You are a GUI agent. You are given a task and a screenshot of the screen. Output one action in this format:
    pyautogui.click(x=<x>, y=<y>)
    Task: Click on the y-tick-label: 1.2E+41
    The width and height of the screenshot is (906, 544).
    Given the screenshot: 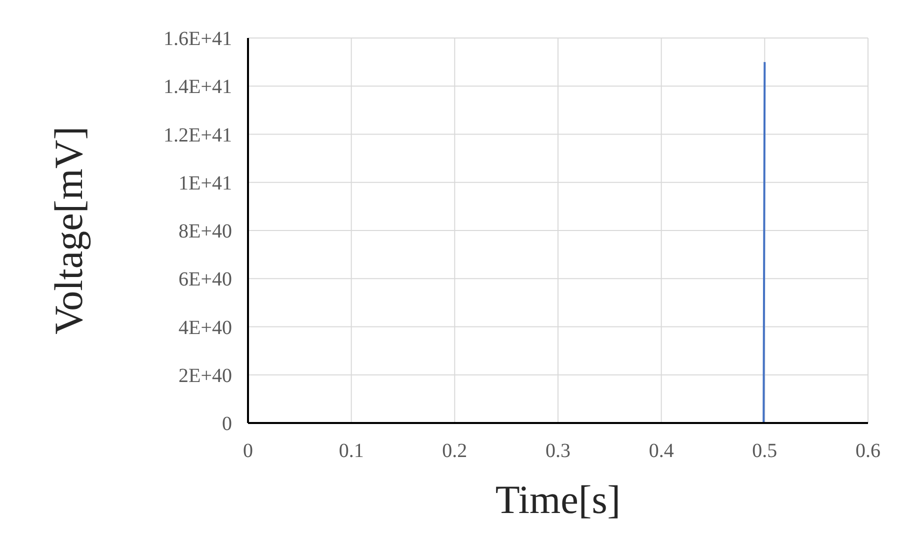 What is the action you would take?
    pyautogui.click(x=198, y=135)
    